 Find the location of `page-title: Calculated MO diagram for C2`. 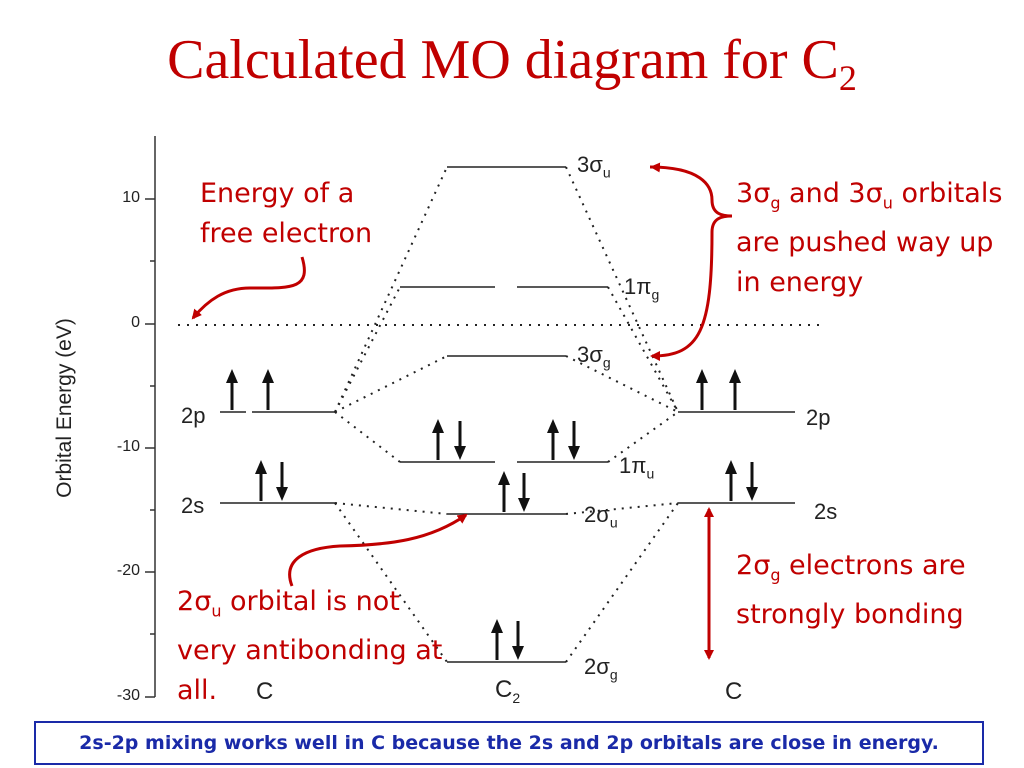

page-title: Calculated MO diagram for C2 is located at coordinates (512, 64).